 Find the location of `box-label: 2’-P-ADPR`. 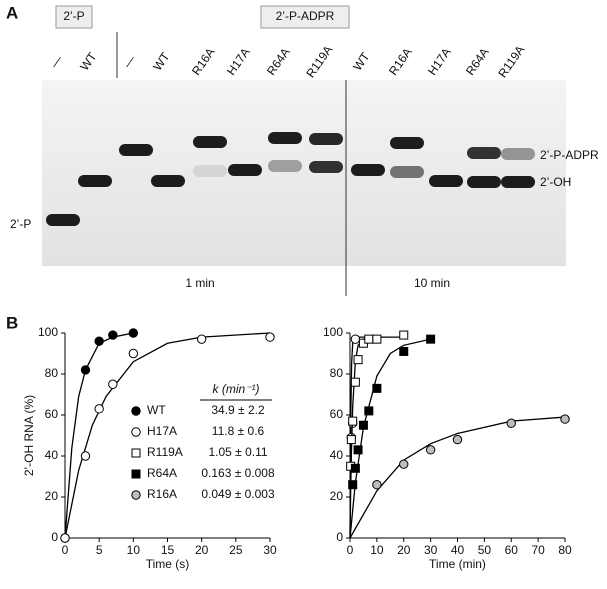

box-label: 2’-P-ADPR is located at coordinates (305, 16).